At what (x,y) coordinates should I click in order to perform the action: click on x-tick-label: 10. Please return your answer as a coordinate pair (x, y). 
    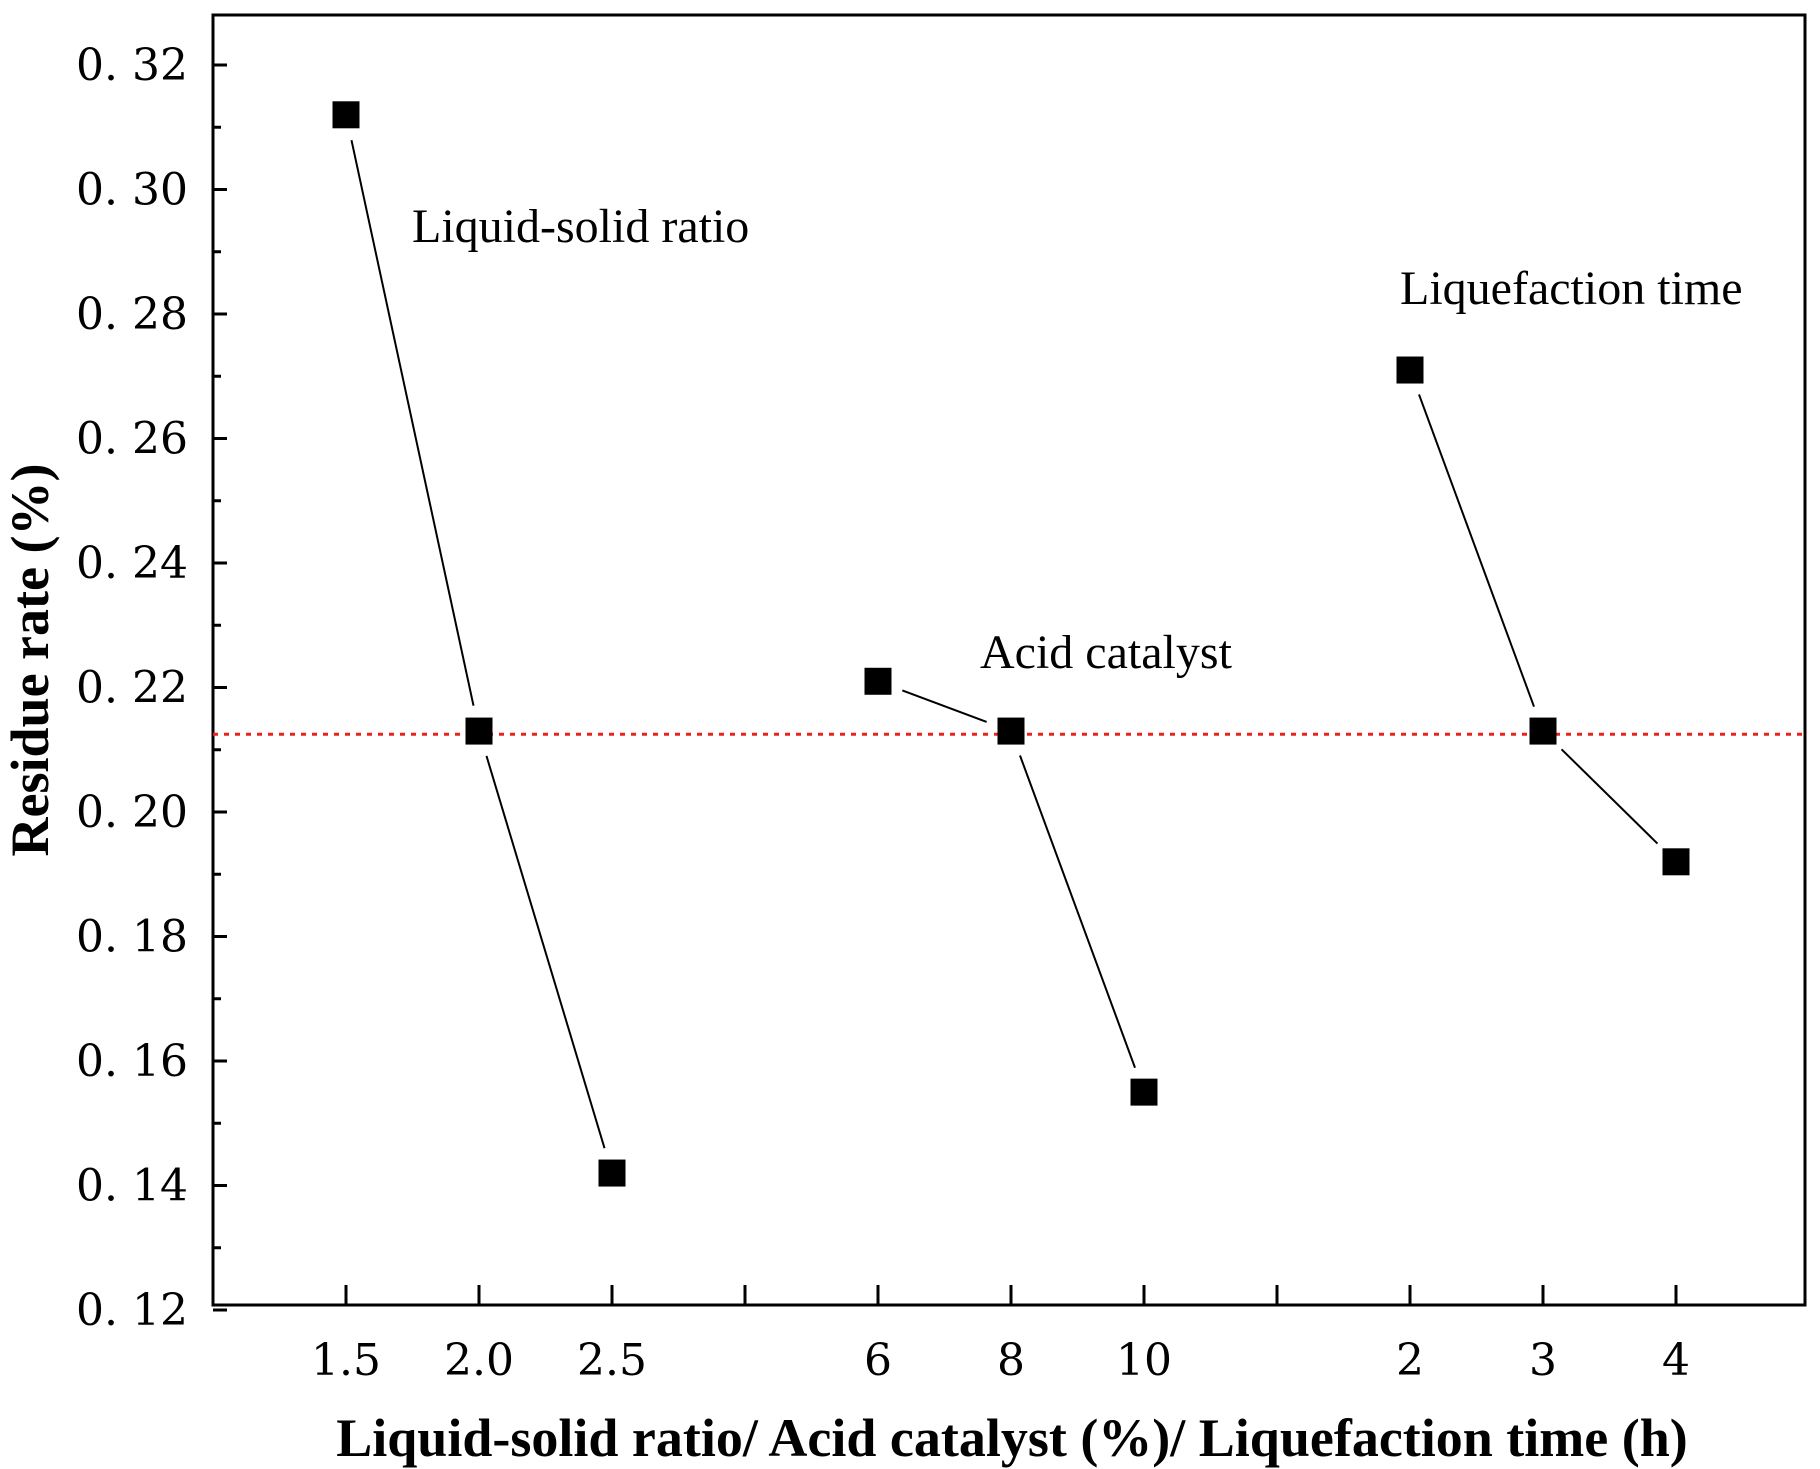
    Looking at the image, I should click on (1144, 1360).